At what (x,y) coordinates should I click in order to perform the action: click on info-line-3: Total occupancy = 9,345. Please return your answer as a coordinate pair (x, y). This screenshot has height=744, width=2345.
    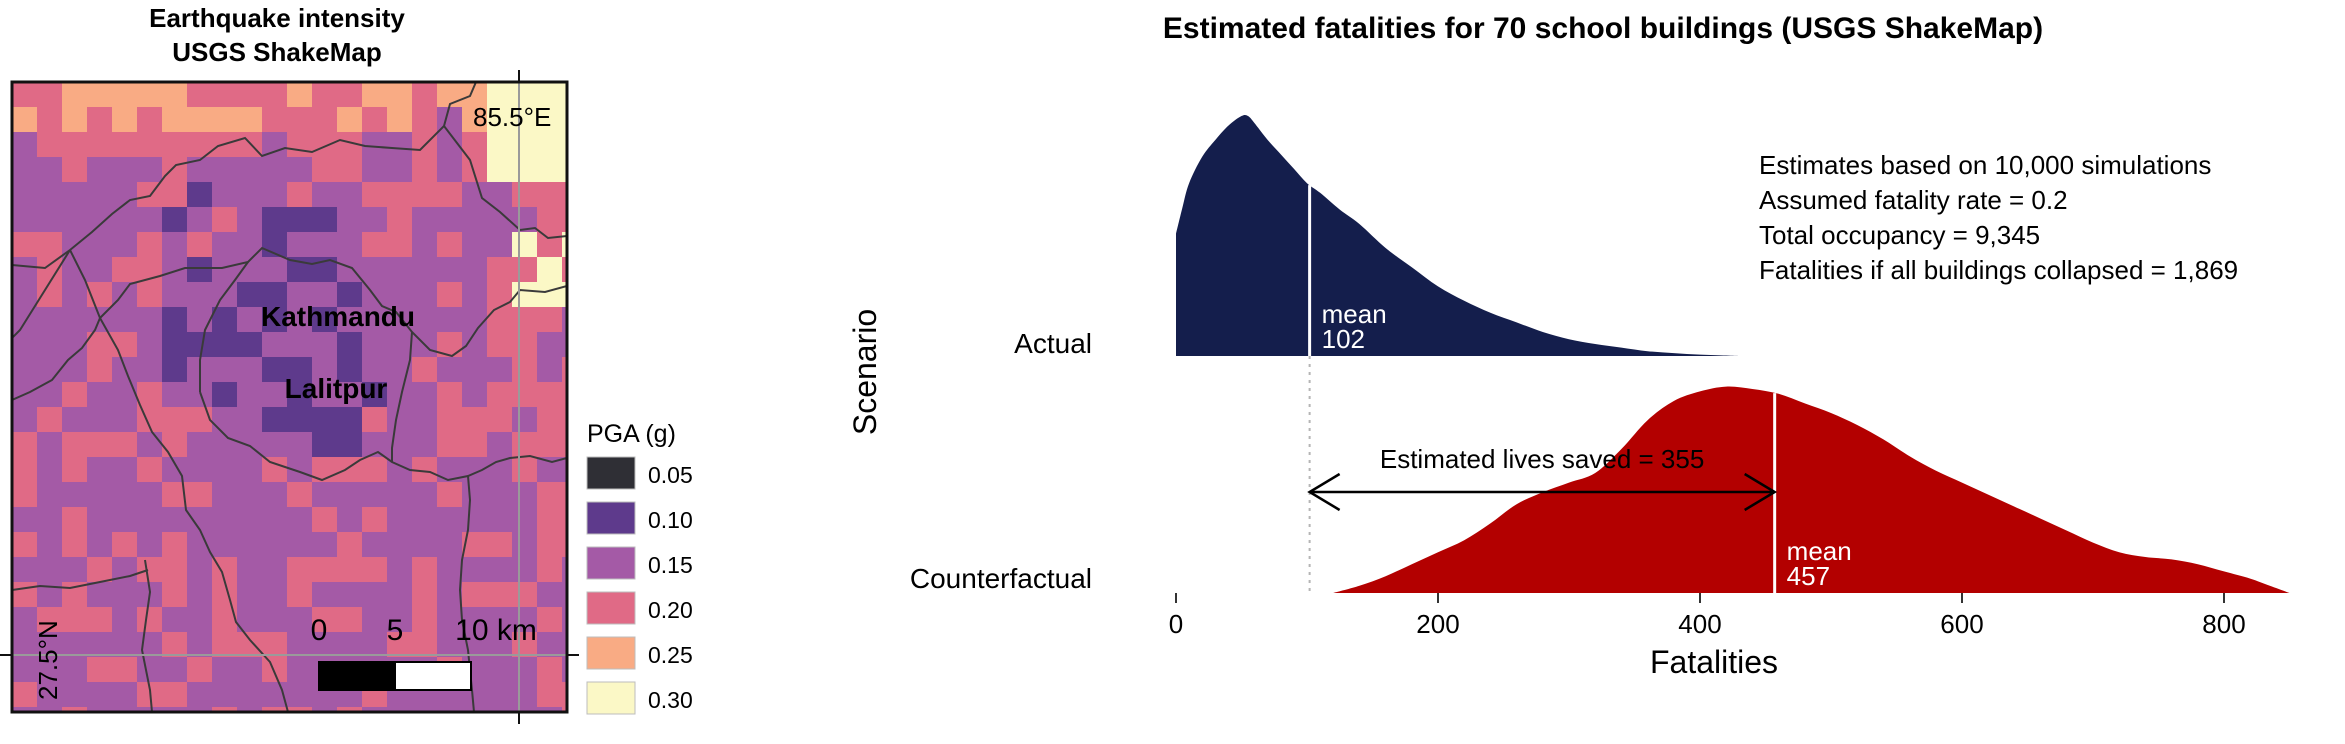
    Looking at the image, I should click on (1899, 235).